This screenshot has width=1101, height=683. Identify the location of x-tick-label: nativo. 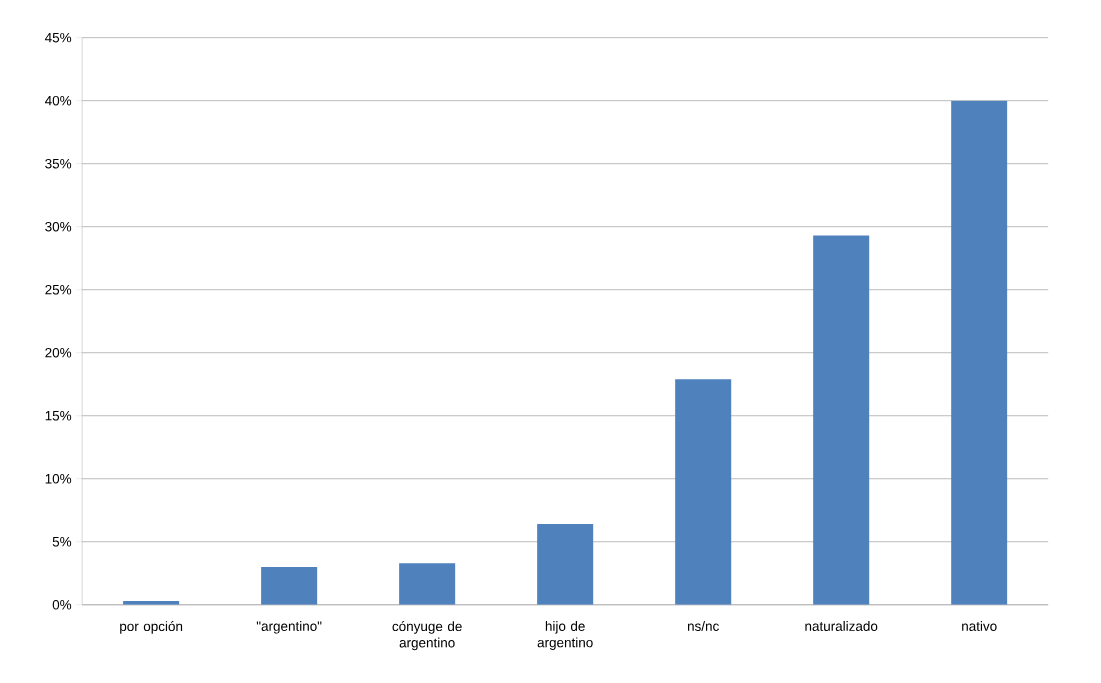
(979, 626).